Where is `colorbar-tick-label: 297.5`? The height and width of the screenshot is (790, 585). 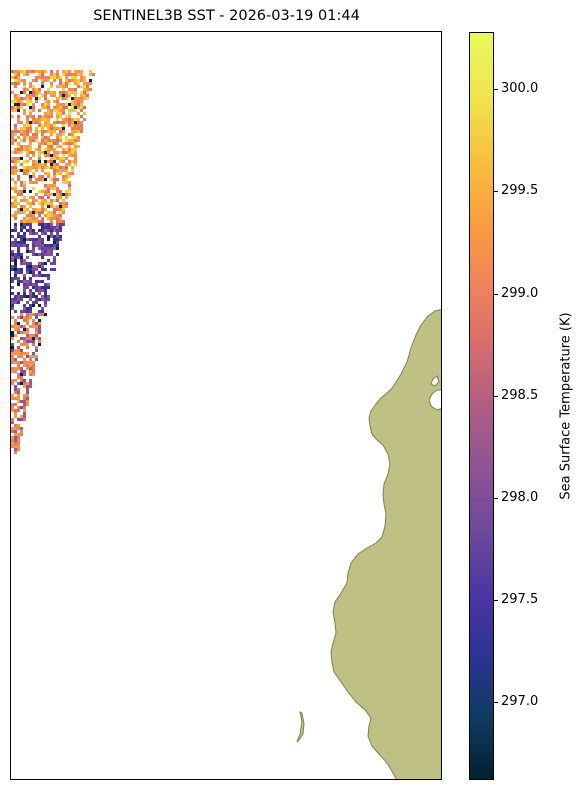
colorbar-tick-label: 297.5 is located at coordinates (520, 599).